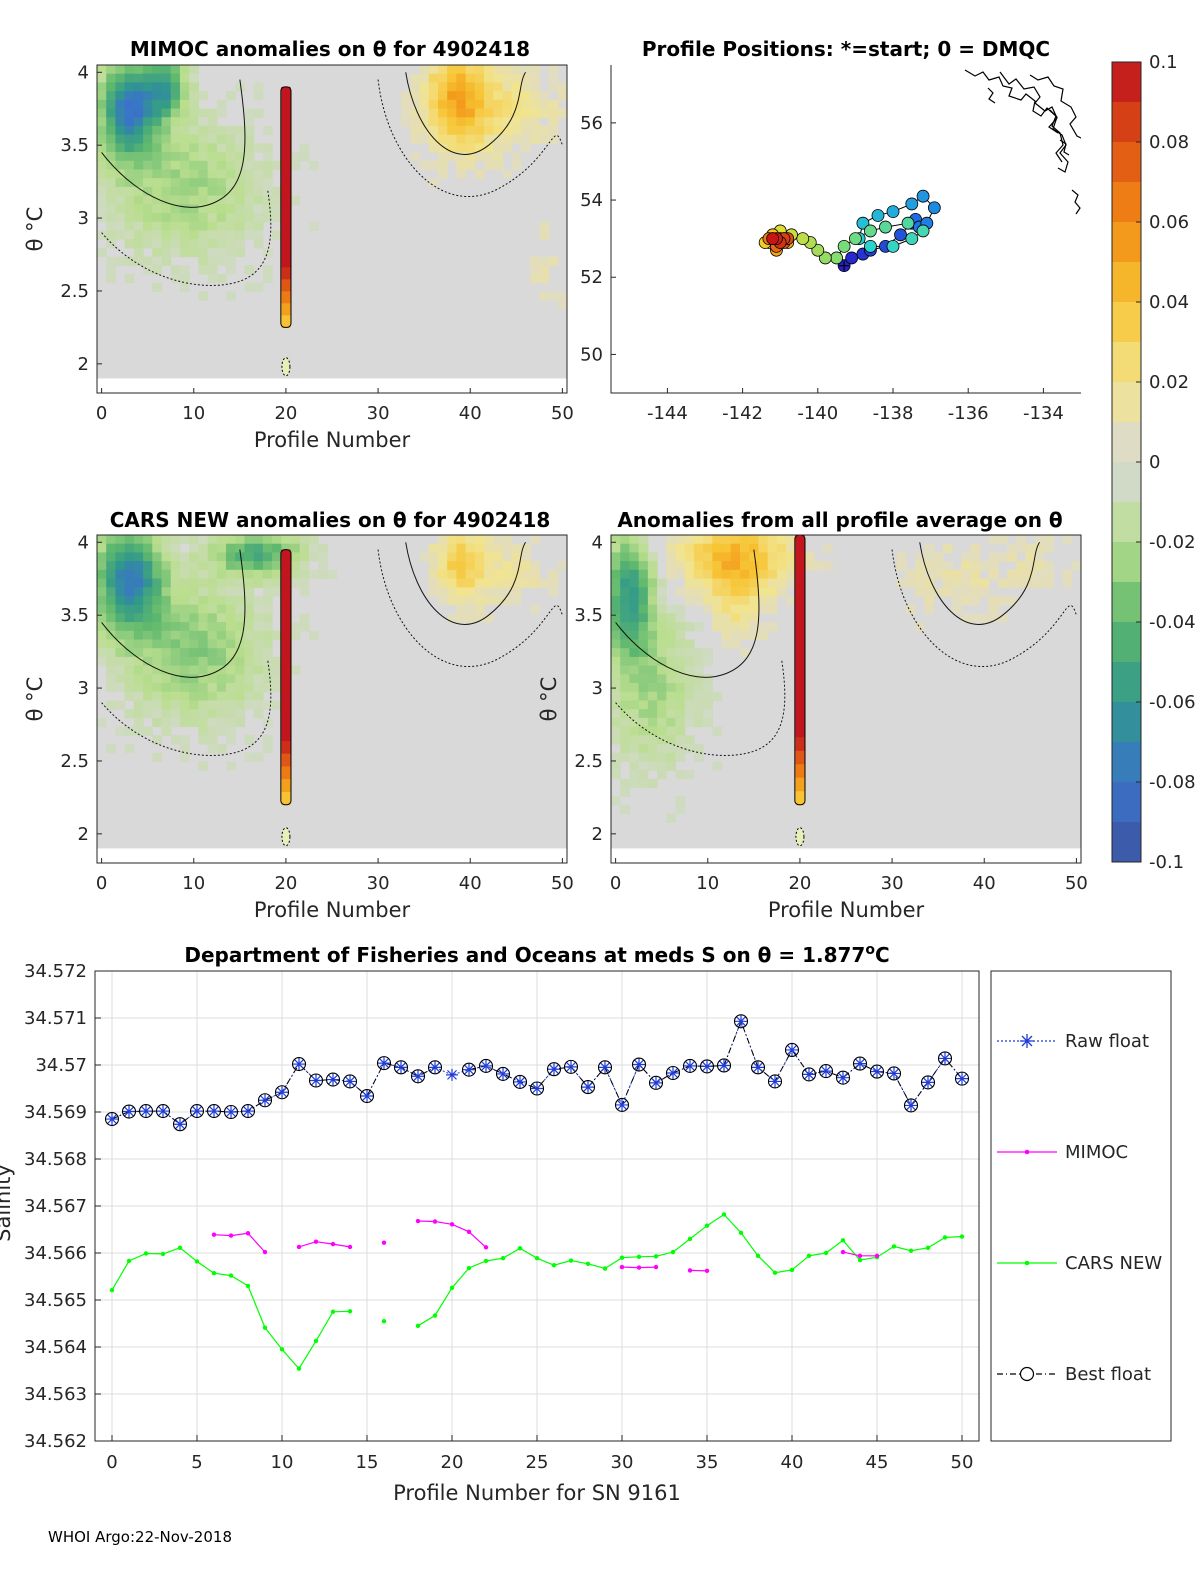 Image resolution: width=1200 pixels, height=1575 pixels. What do you see at coordinates (452, 1462) in the screenshot?
I see `x-tick-label: 20` at bounding box center [452, 1462].